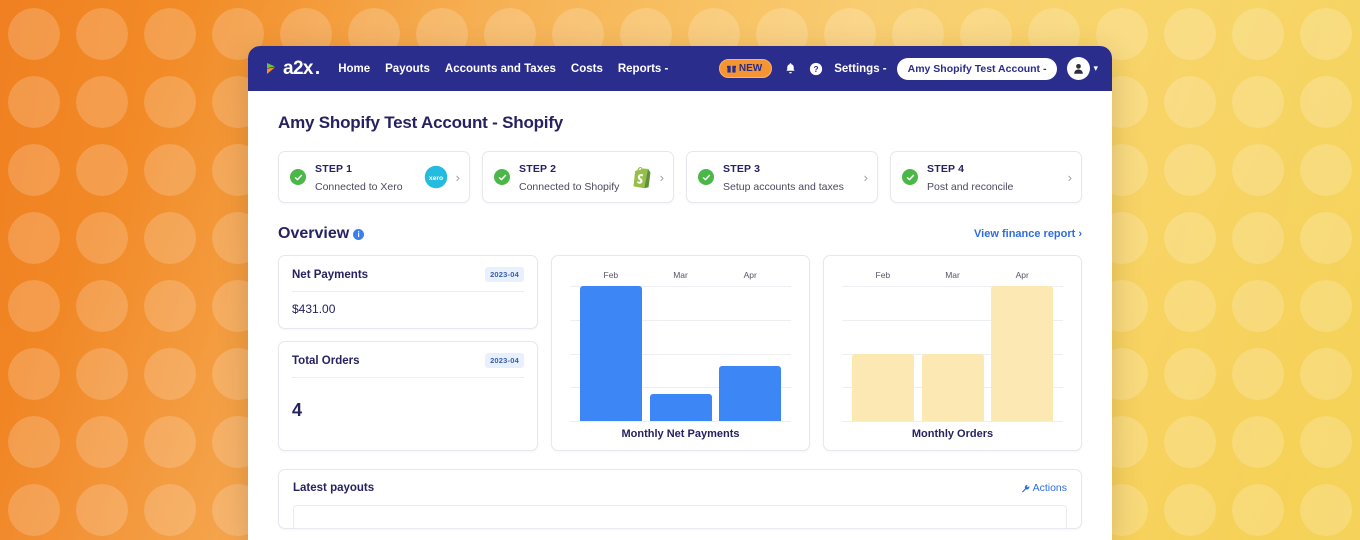 The width and height of the screenshot is (1360, 540). I want to click on nav-link-costs: Costs, so click(586, 68).